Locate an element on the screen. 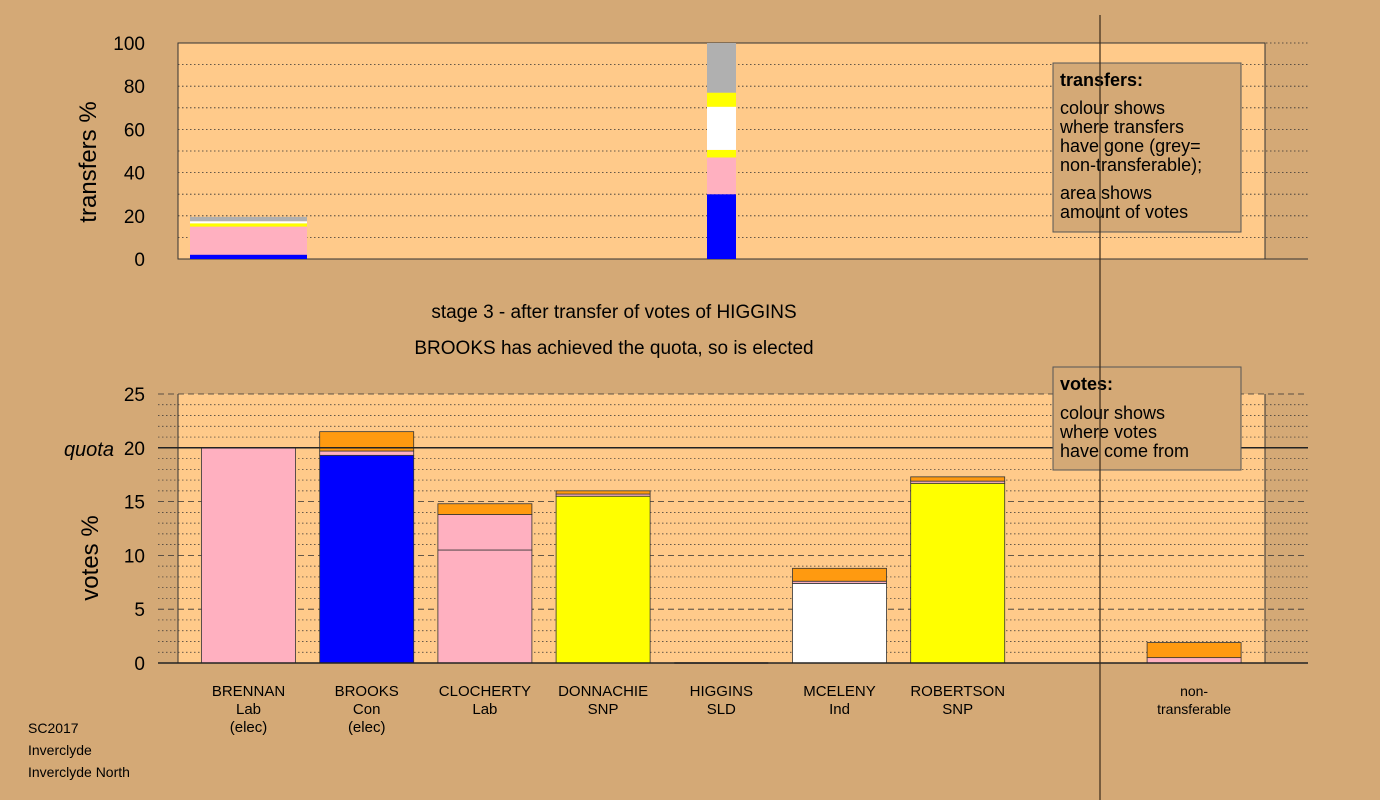  candidate-label: ROBERTSON is located at coordinates (957, 691).